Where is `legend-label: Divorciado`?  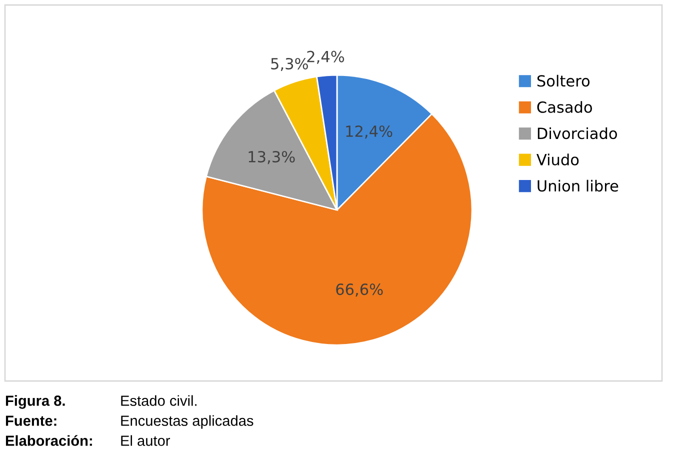
legend-label: Divorciado is located at coordinates (577, 133).